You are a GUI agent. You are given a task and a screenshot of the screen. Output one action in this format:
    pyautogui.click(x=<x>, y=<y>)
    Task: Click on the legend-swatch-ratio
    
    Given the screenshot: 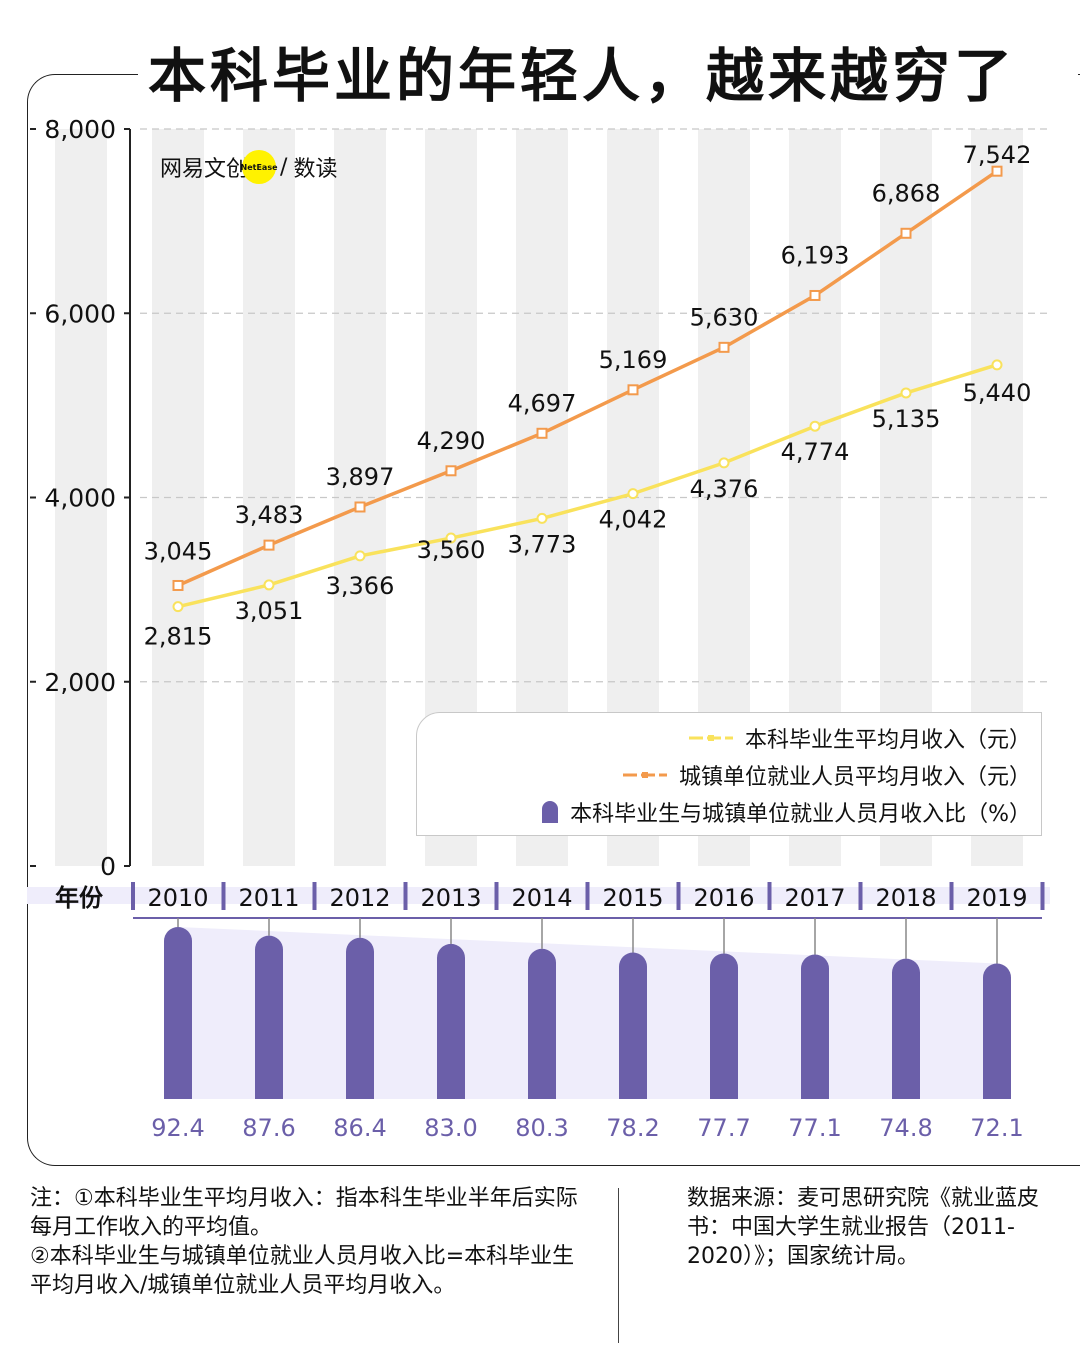 What is the action you would take?
    pyautogui.click(x=550, y=812)
    